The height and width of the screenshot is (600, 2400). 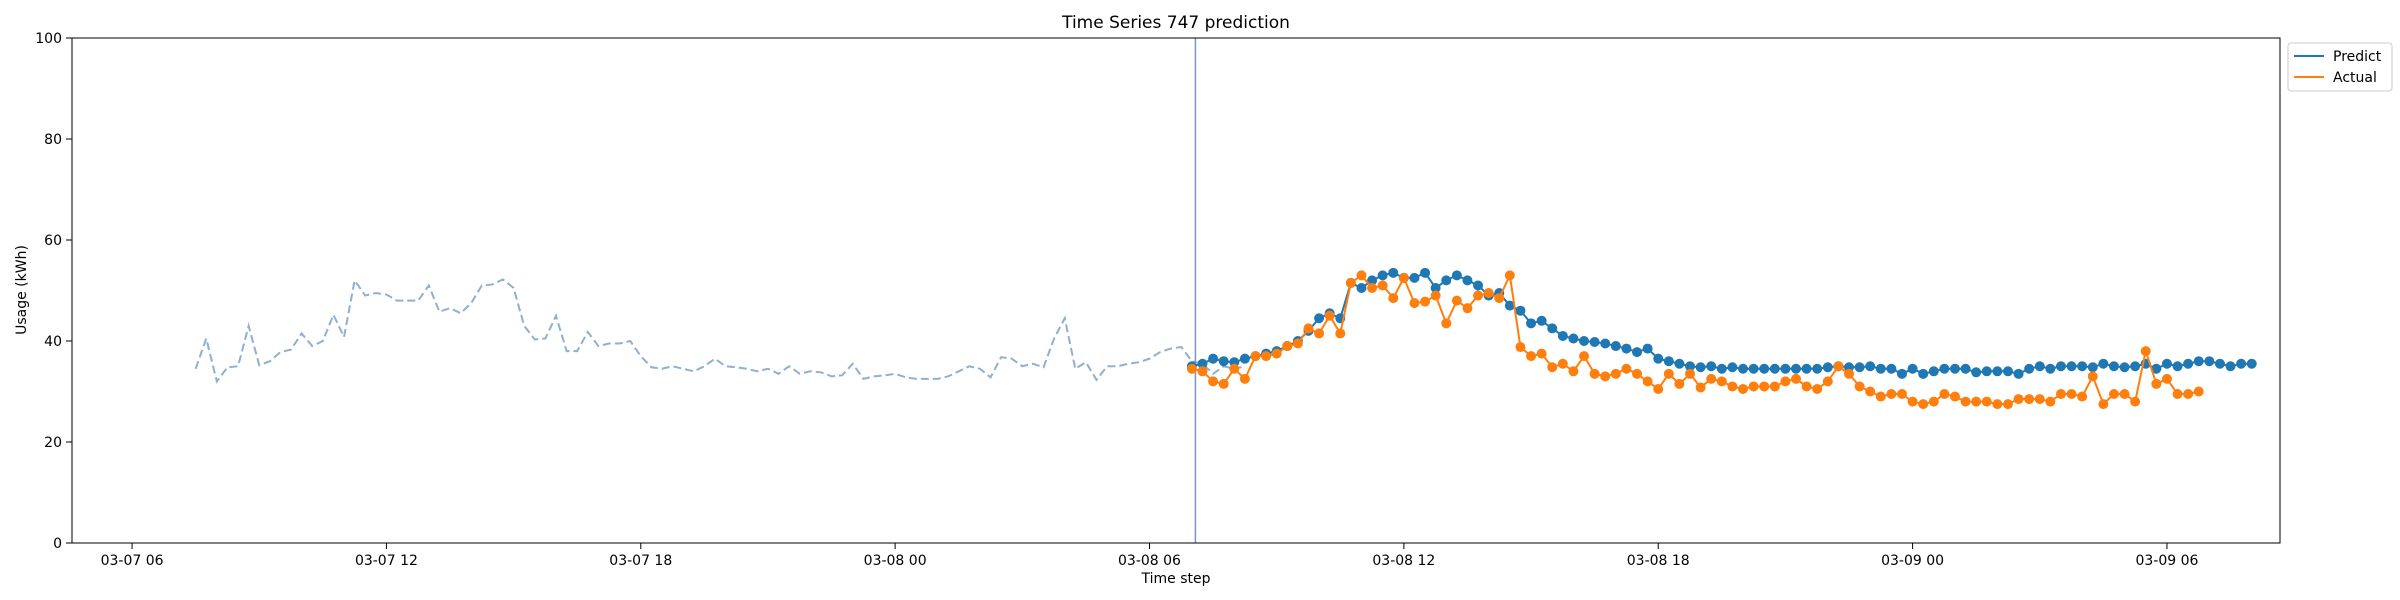 What do you see at coordinates (57, 544) in the screenshot?
I see `y-tick-label-0: 0` at bounding box center [57, 544].